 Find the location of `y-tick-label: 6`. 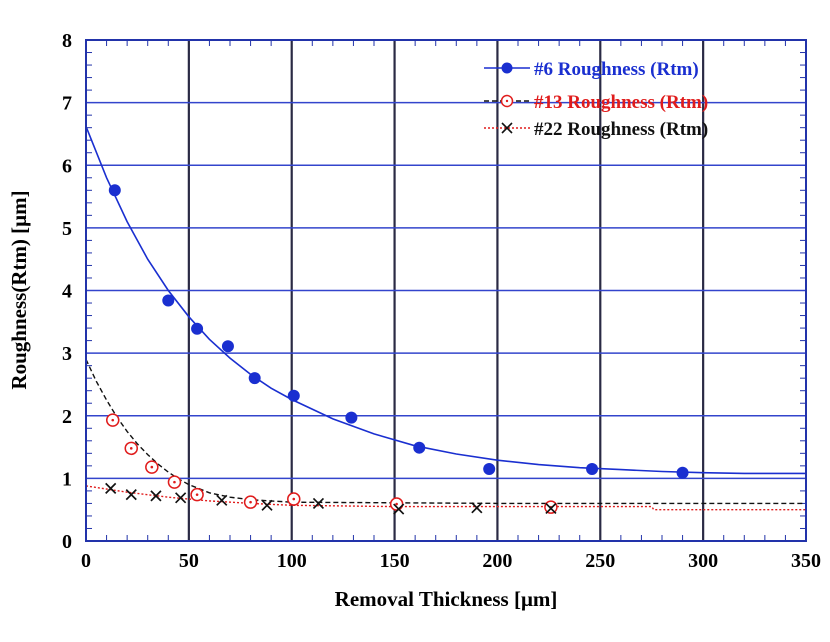

y-tick-label: 6 is located at coordinates (67, 166).